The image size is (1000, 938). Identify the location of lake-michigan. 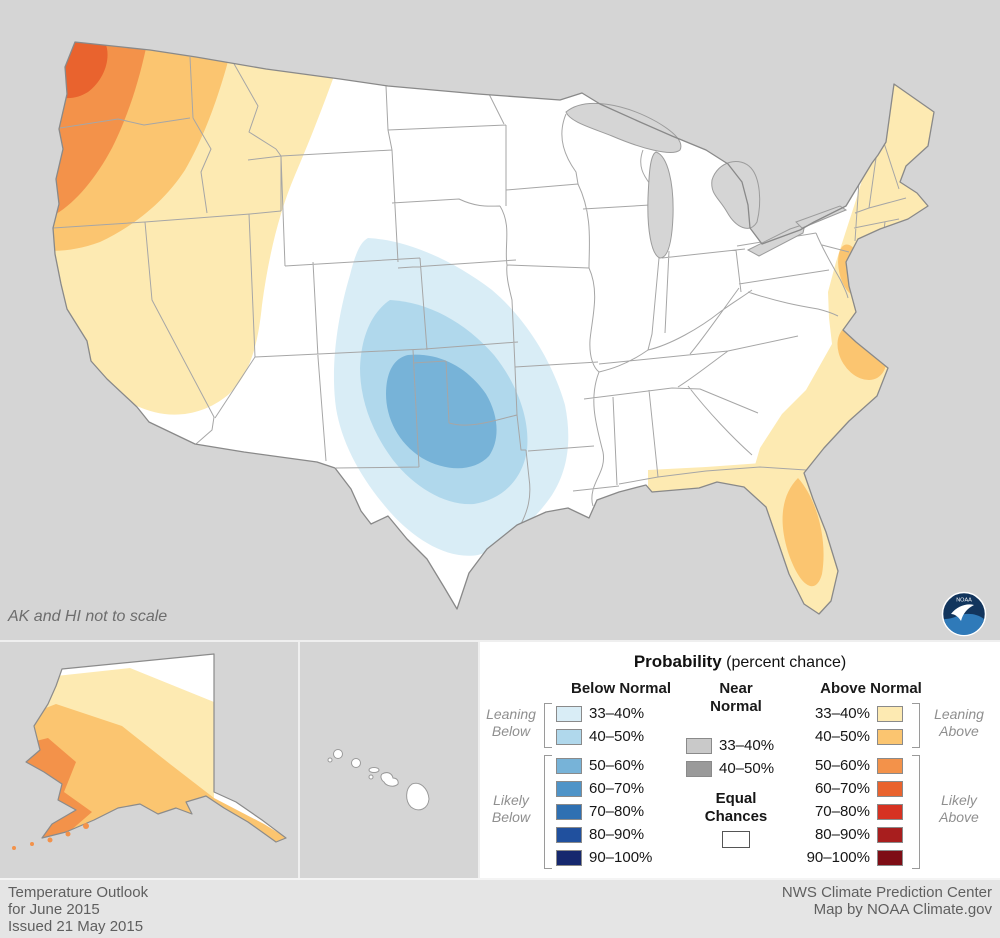
(660, 205).